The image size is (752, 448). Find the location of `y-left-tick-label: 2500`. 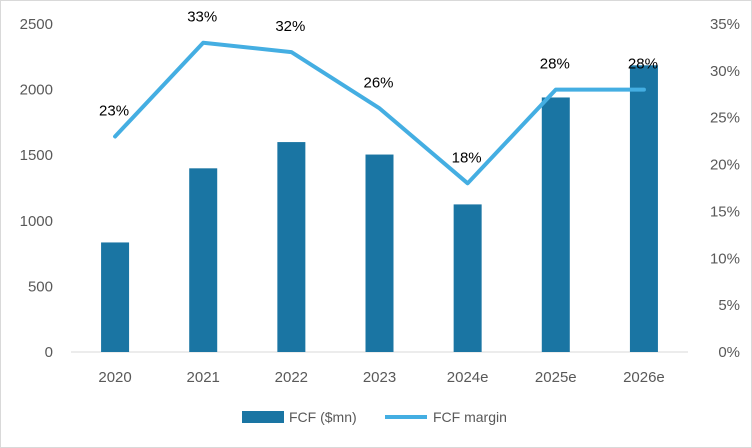

y-left-tick-label: 2500 is located at coordinates (36, 24).